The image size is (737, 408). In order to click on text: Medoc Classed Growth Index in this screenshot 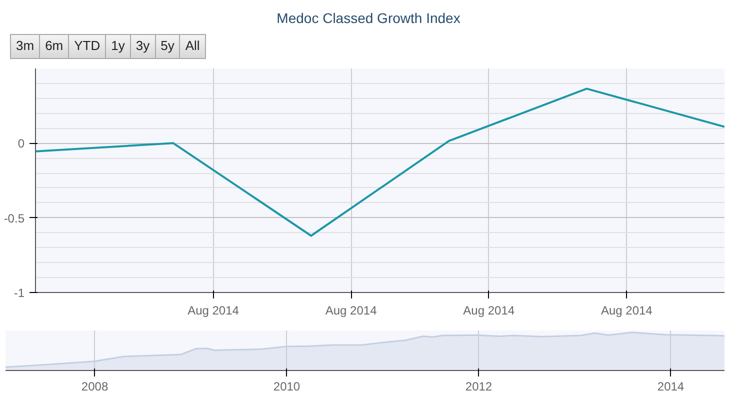, I will do `click(369, 18)`.